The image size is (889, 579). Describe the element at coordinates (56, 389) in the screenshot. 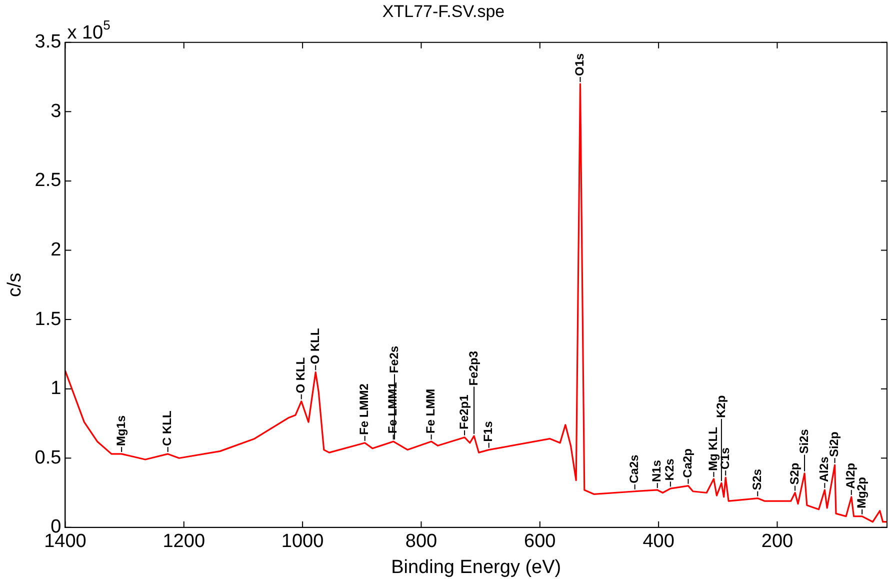

I see `y-tick-label: 1` at that location.